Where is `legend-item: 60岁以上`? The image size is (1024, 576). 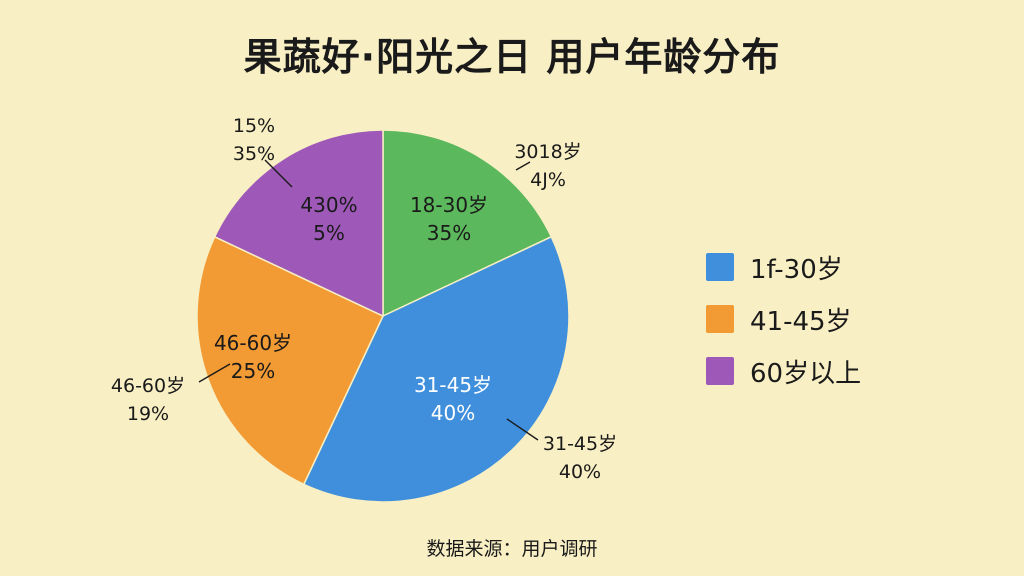 legend-item: 60岁以上 is located at coordinates (783, 372).